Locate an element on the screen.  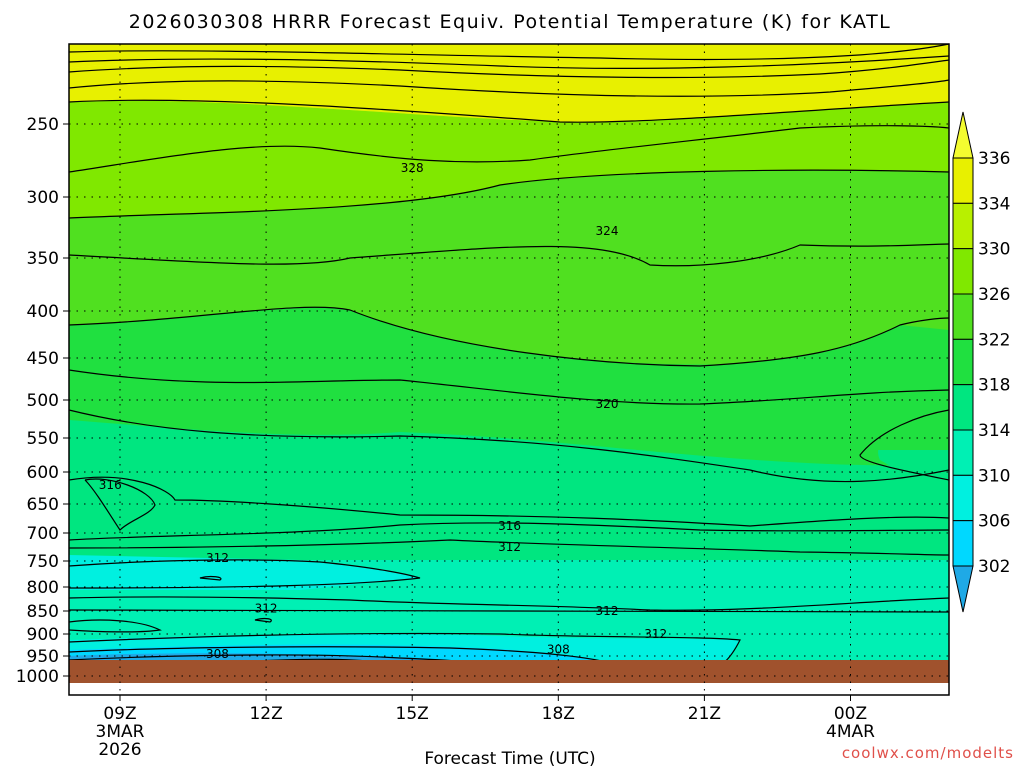
colorbar-extend-max is located at coordinates (963, 135).